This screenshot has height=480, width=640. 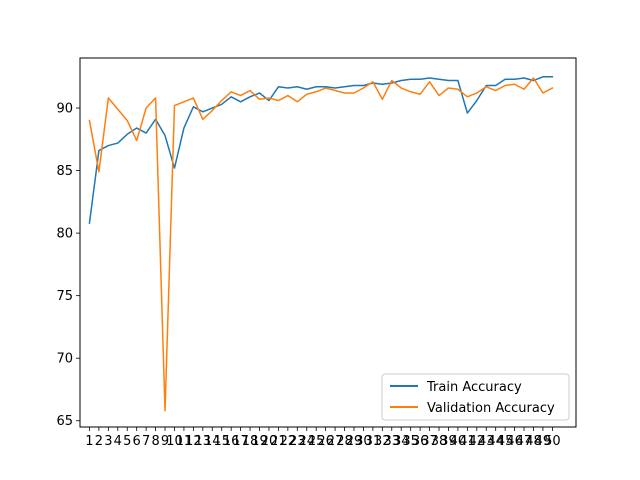 I want to click on x-tick-label: 34, so click(x=401, y=441).